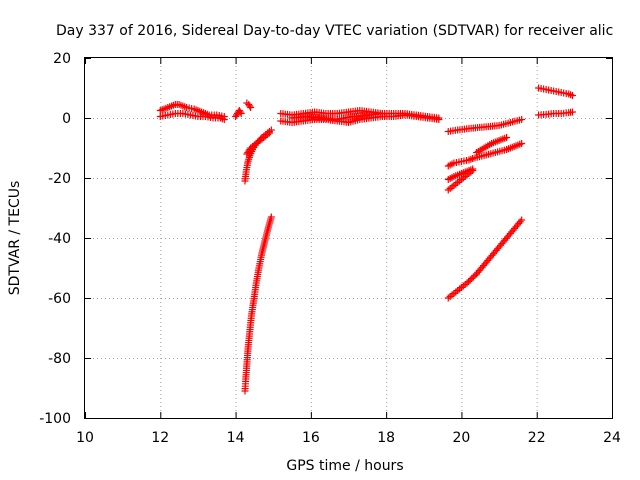 The width and height of the screenshot is (640, 480). I want to click on x-tick-label: 12, so click(160, 438).